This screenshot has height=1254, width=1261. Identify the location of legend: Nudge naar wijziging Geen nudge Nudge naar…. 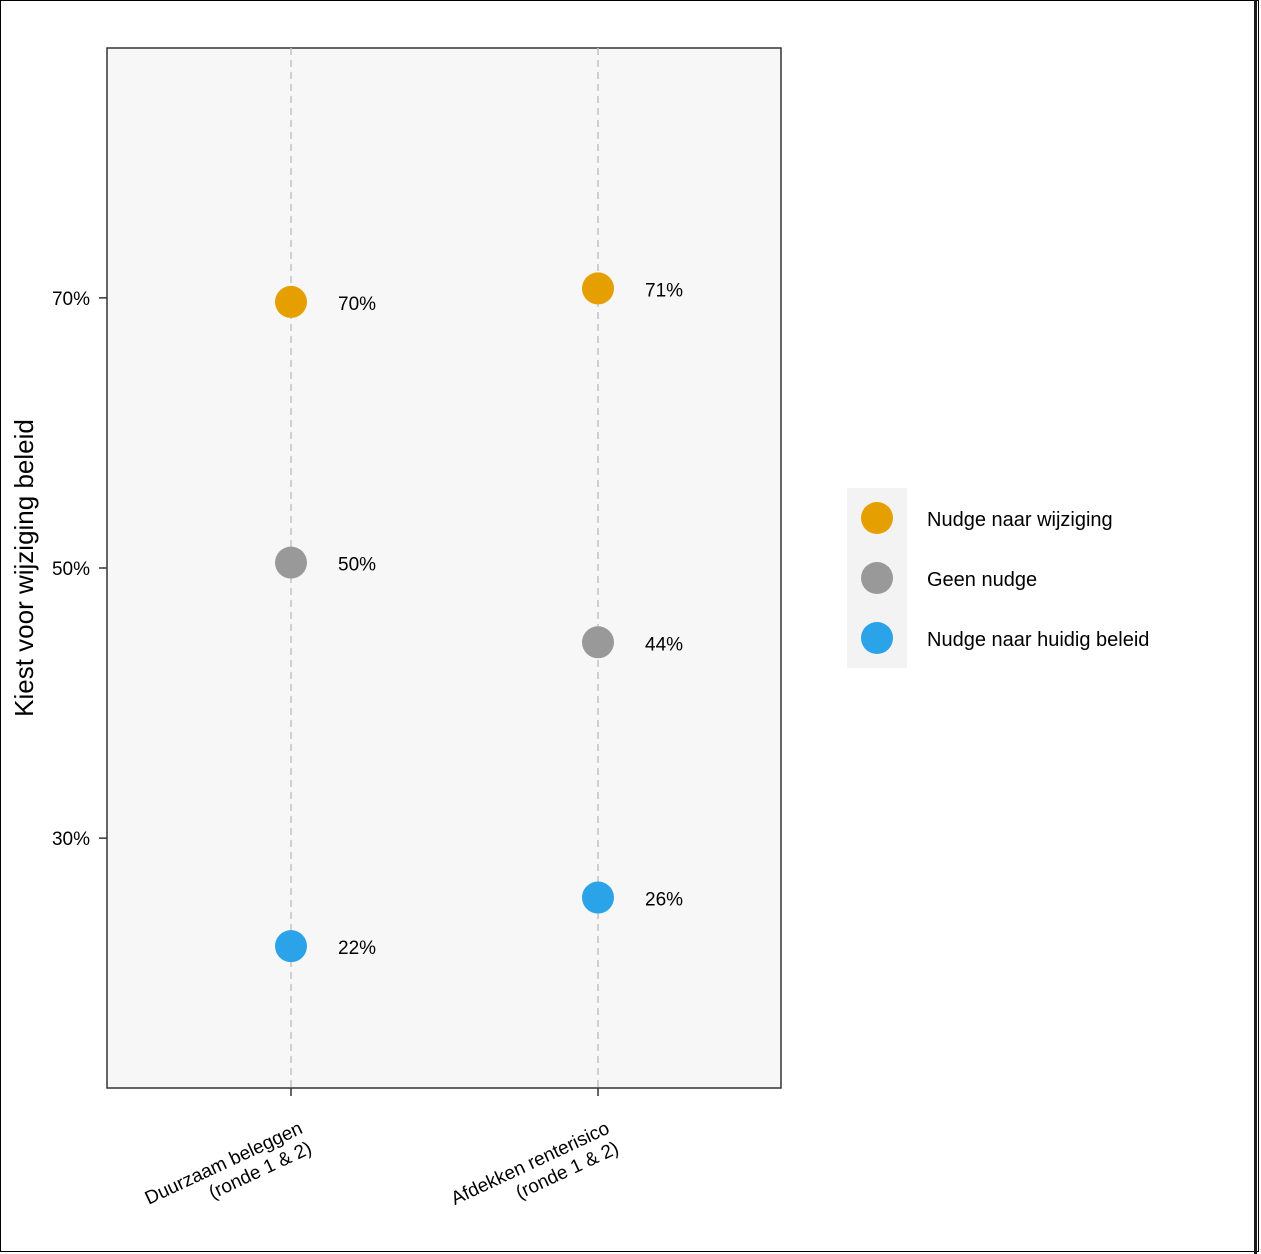
(998, 578).